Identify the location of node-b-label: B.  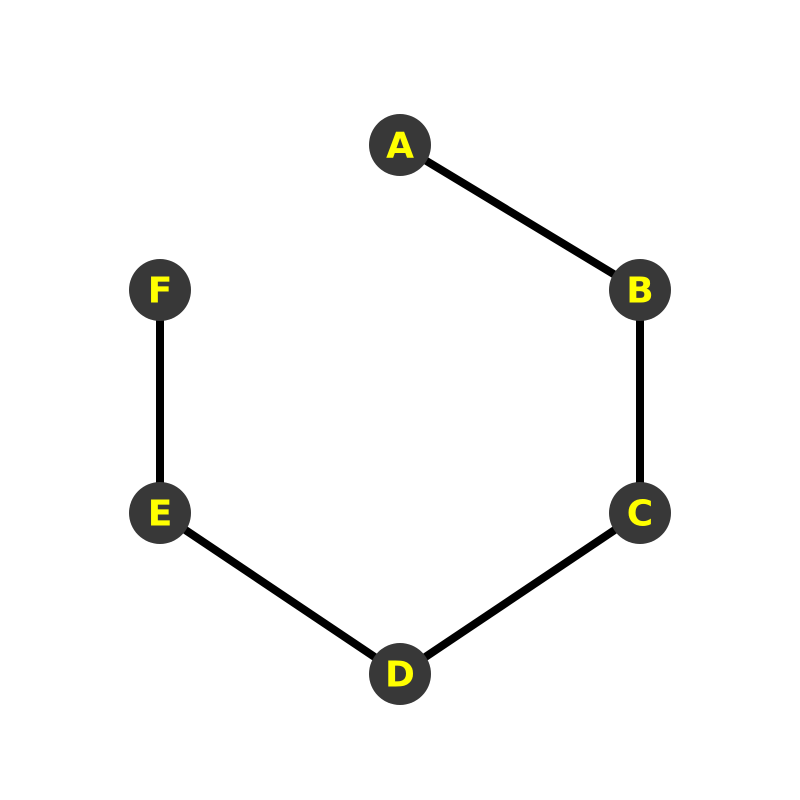
(639, 291).